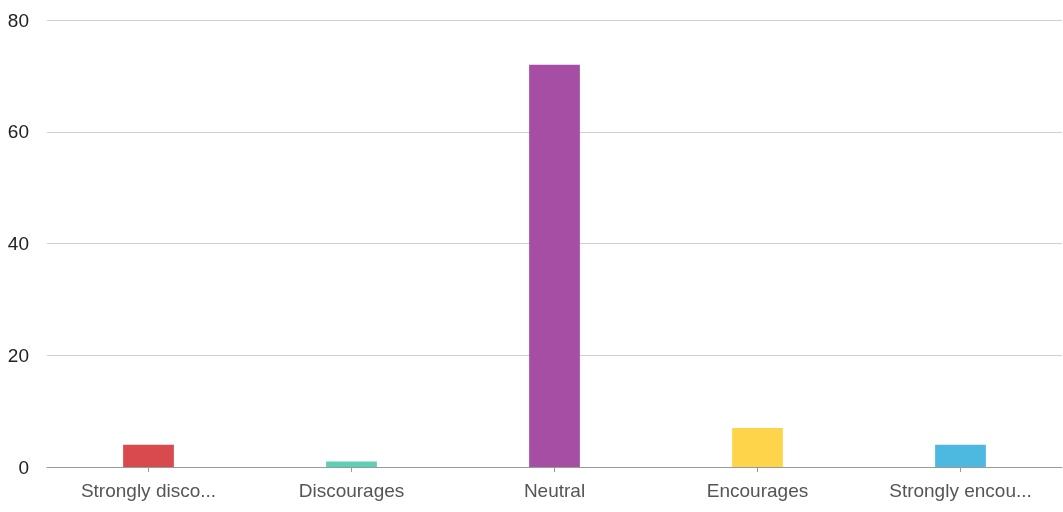  Describe the element at coordinates (351, 490) in the screenshot. I see `x-tick-label: Discourages` at that location.